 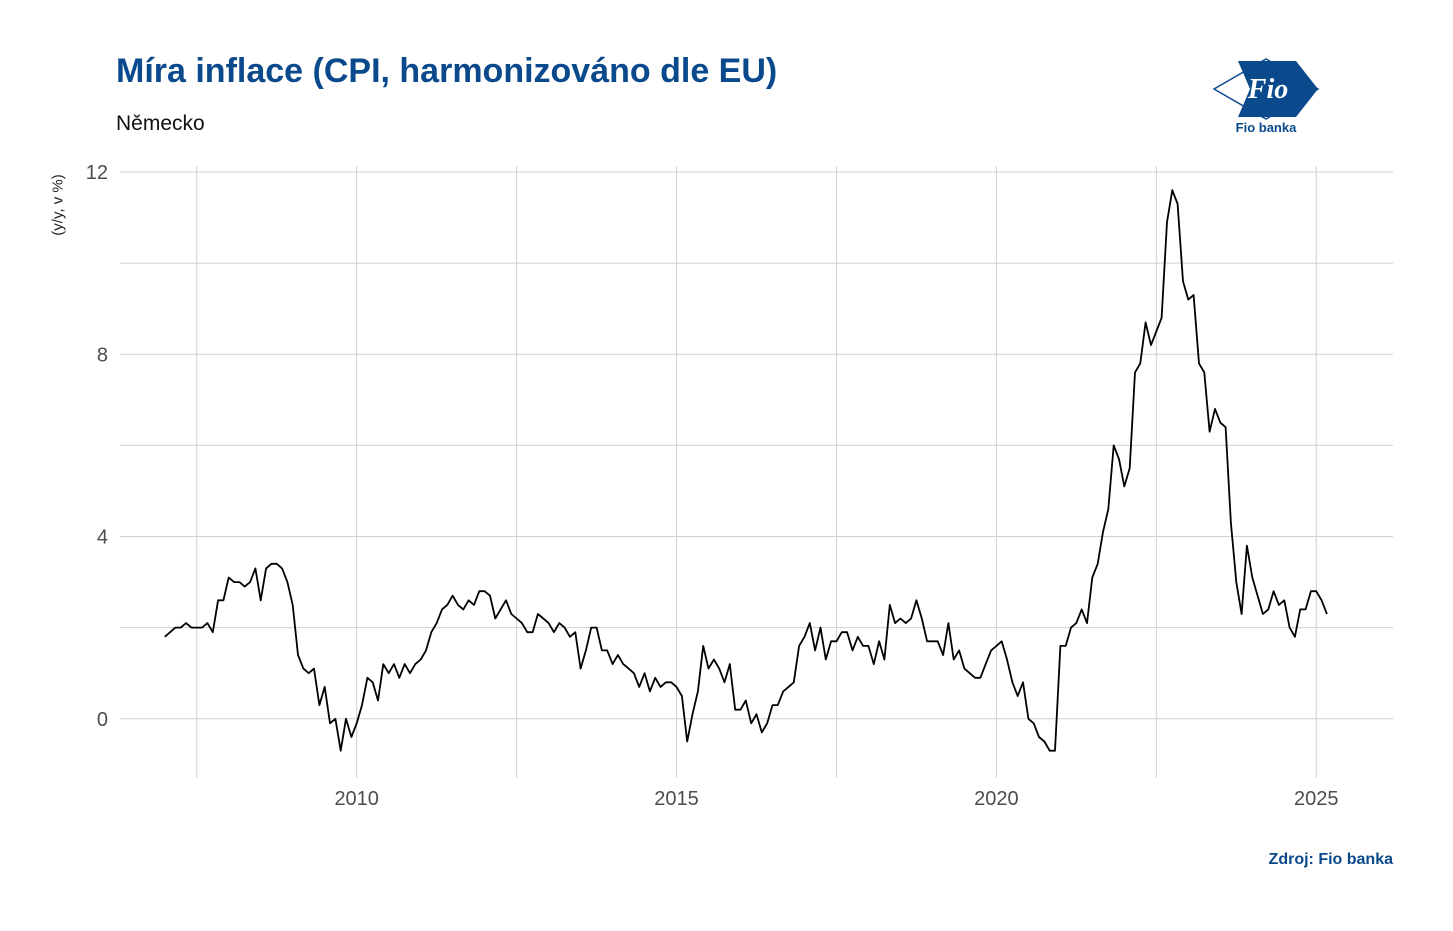 What do you see at coordinates (1266, 127) in the screenshot?
I see `logo-caption: Fio banka` at bounding box center [1266, 127].